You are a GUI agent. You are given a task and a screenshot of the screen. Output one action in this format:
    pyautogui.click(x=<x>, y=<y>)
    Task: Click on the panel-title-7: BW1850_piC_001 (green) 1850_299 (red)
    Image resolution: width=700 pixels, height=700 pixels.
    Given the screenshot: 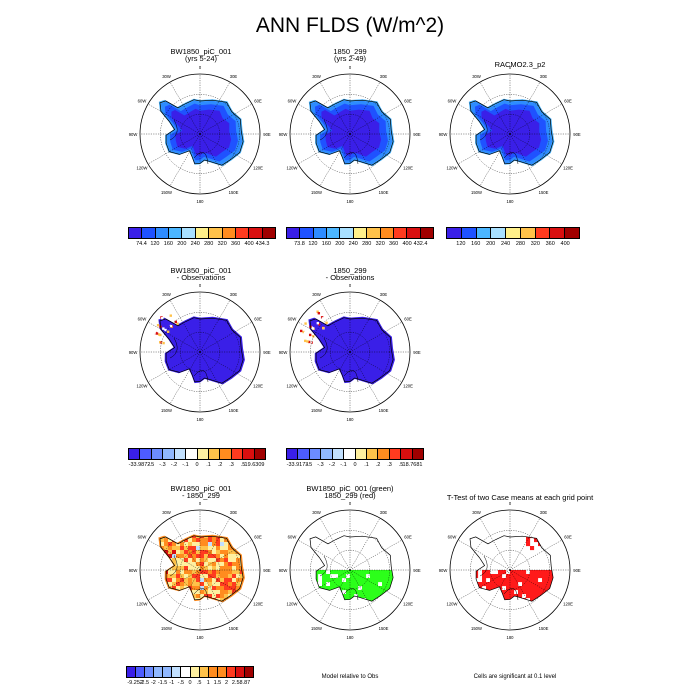 What is the action you would take?
    pyautogui.click(x=350, y=492)
    